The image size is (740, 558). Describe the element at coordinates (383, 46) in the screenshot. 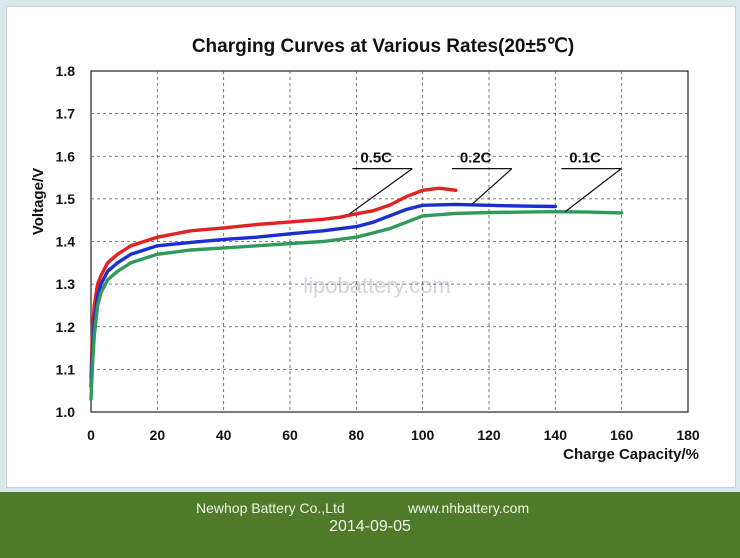

I see `chart-title: Charging Curves at Various Rates(20±5℃)` at that location.